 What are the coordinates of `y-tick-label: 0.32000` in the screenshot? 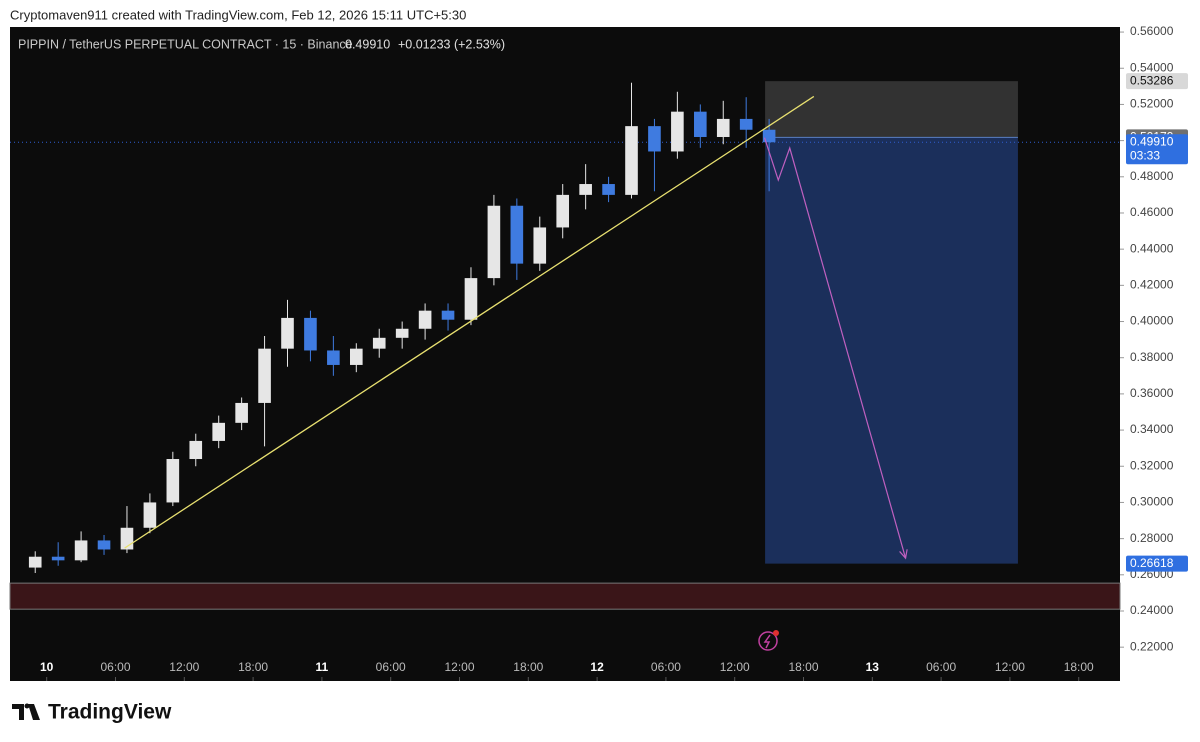 It's located at (1152, 465).